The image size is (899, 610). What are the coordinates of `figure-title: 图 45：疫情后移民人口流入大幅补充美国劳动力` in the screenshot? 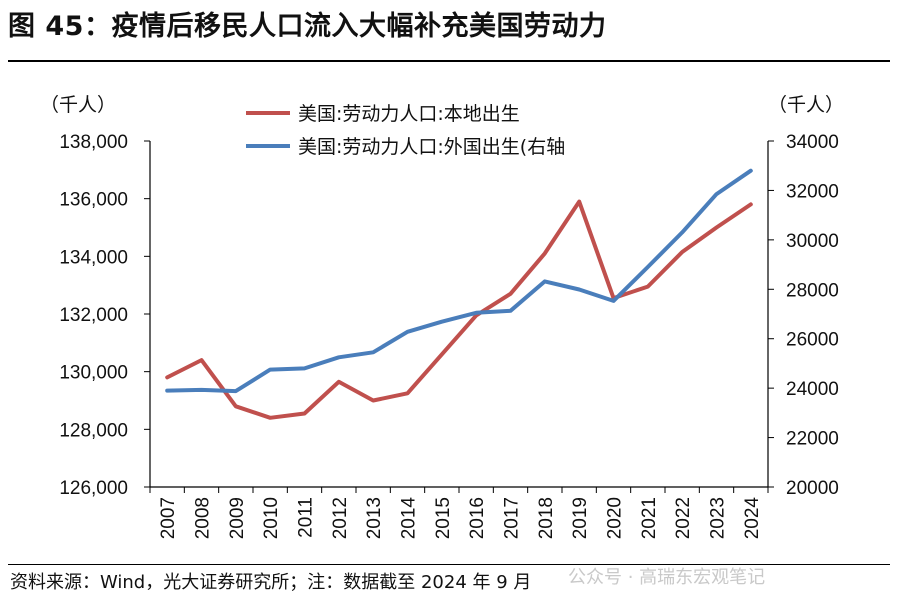 It's located at (307, 26).